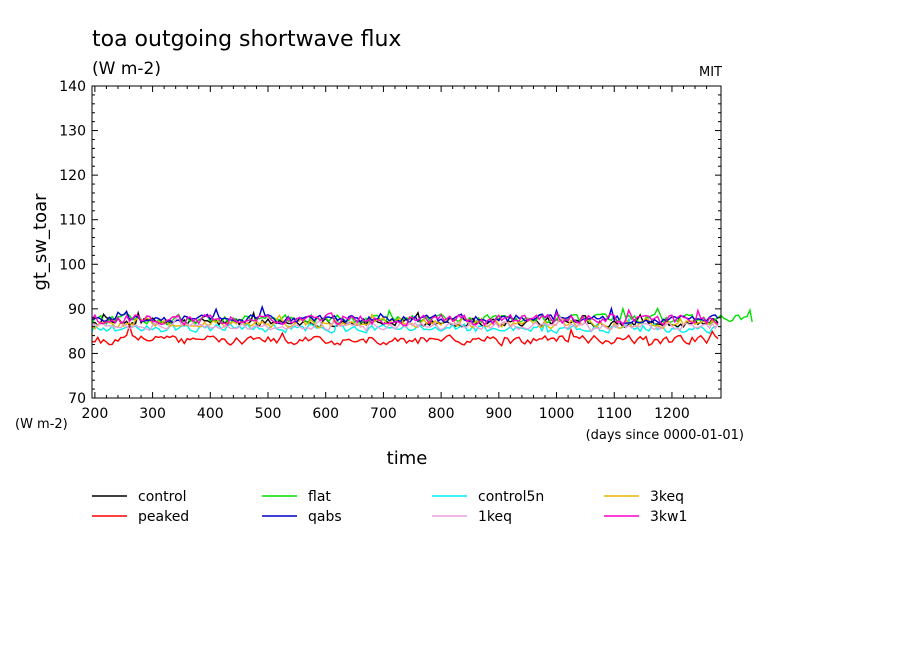 The image size is (904, 654). What do you see at coordinates (41, 424) in the screenshot?
I see `y-units-label: (W m-2)` at bounding box center [41, 424].